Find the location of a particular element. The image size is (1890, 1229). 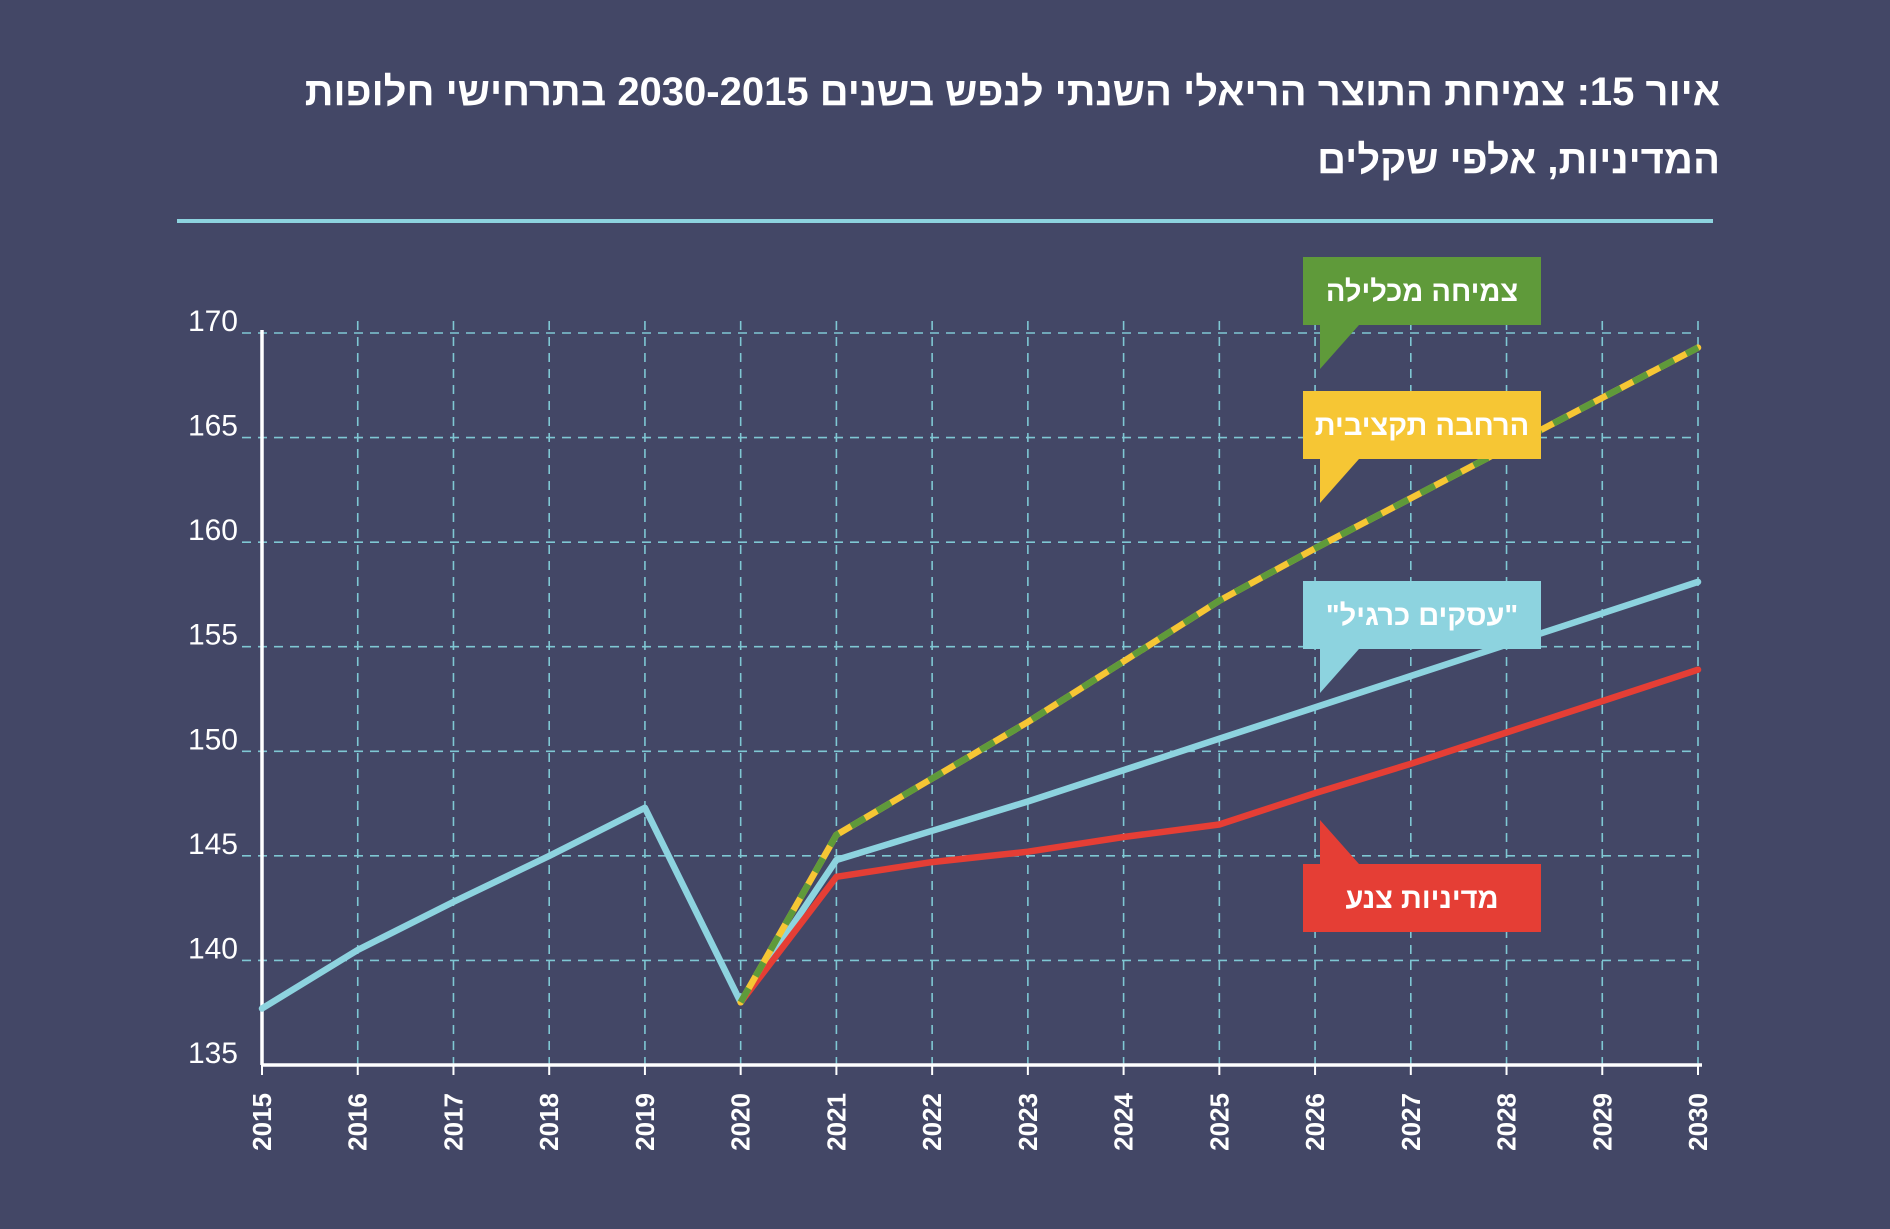

legend-item-1: צמיחה מכלילה is located at coordinates (1422, 313).